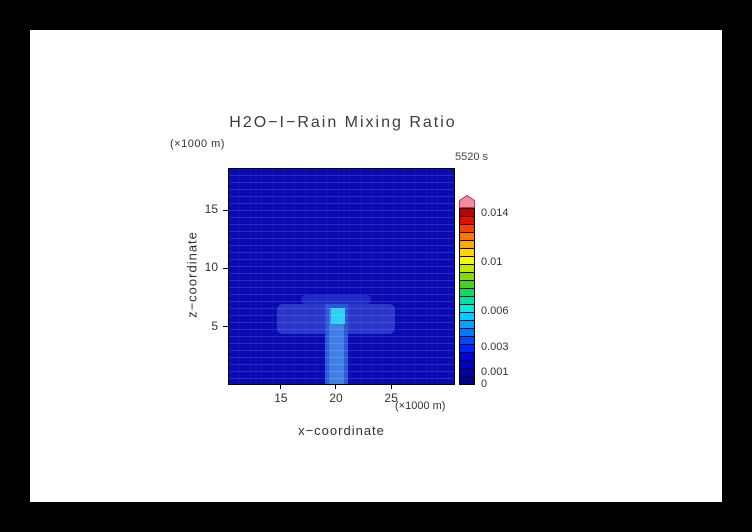 The image size is (752, 532). Describe the element at coordinates (211, 267) in the screenshot. I see `z-tick-label: 10` at that location.